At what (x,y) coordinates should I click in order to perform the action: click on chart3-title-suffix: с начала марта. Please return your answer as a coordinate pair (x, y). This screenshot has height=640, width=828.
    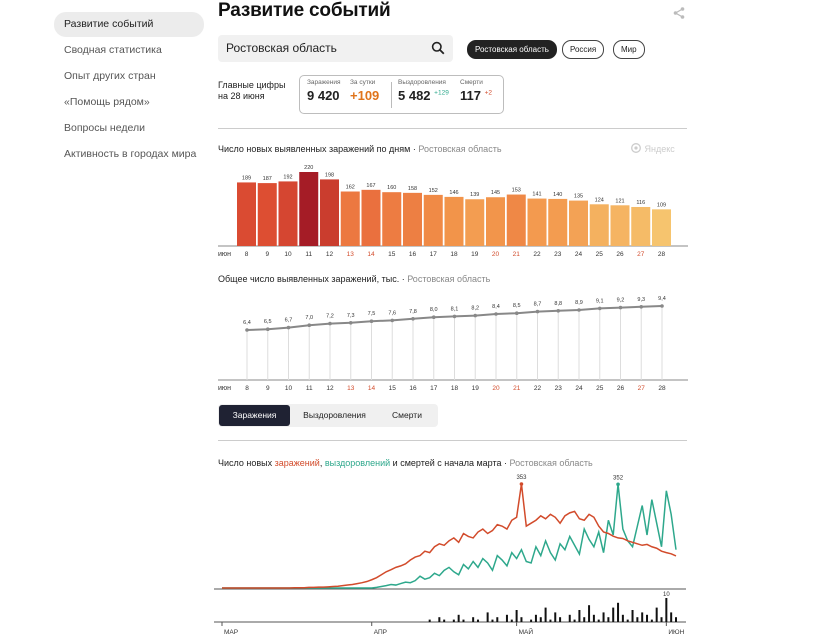
    Looking at the image, I should click on (468, 463).